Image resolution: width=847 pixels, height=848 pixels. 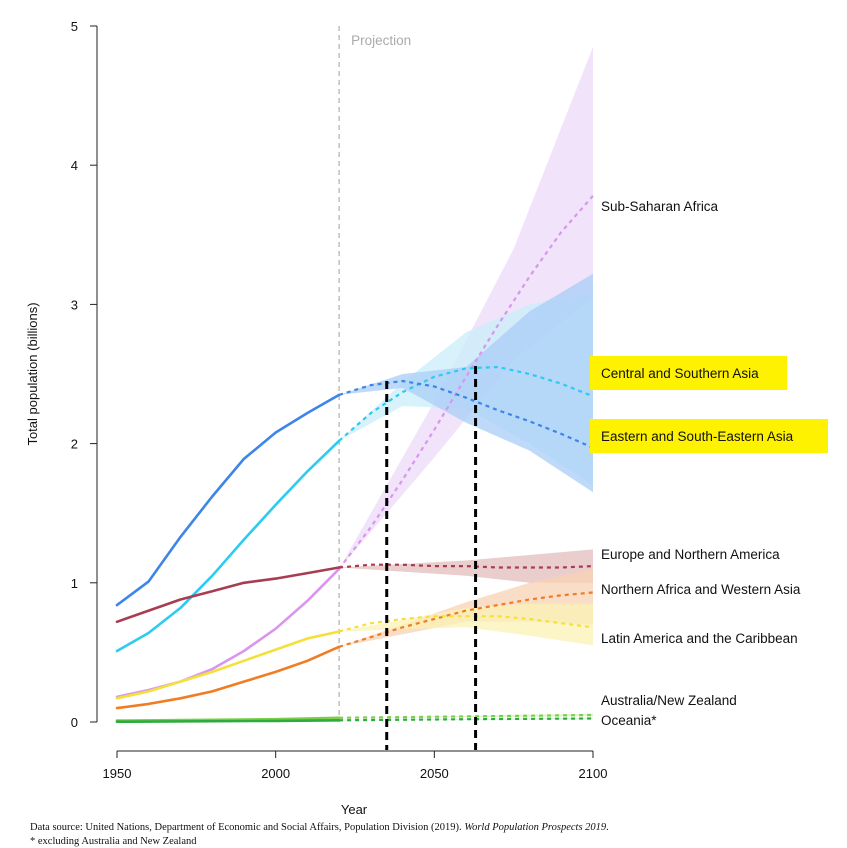 I want to click on eastern-and-south-eastern-asia-highlight, so click(x=709, y=436).